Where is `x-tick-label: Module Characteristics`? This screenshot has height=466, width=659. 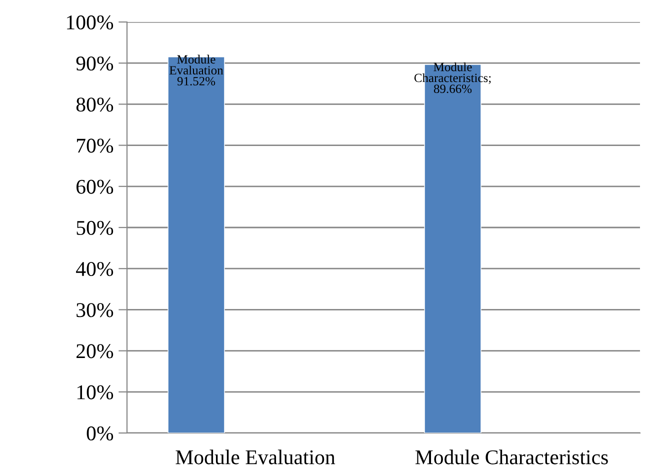 x-tick-label: Module Characteristics is located at coordinates (511, 457).